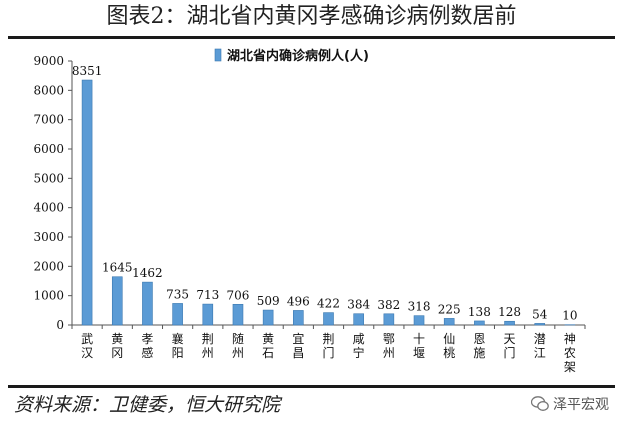  I want to click on data-label: 1645, so click(117, 268).